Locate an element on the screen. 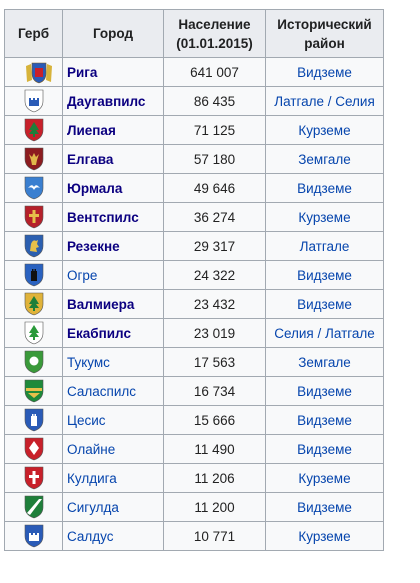 Image resolution: width=420 pixels, height=583 pixels. header-arms: Герб is located at coordinates (33, 33).